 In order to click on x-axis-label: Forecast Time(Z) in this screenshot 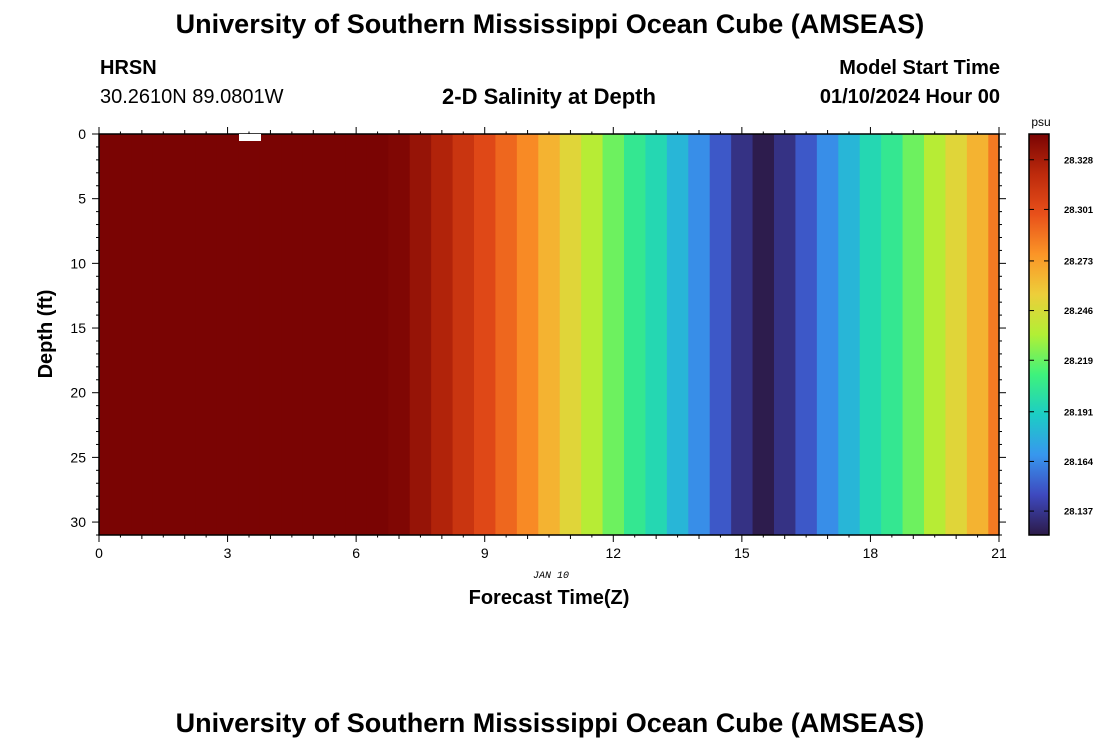, I will do `click(549, 598)`.